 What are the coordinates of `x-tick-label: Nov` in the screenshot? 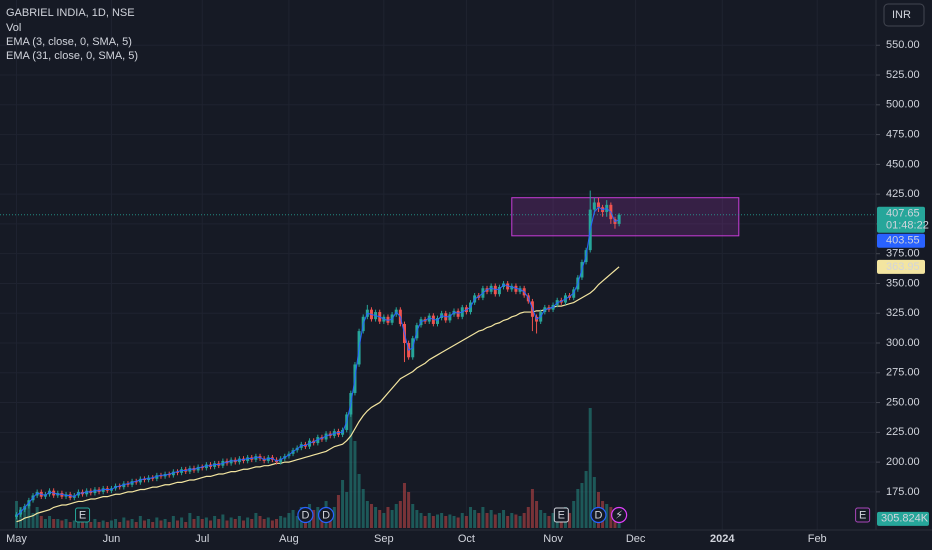 It's located at (553, 539).